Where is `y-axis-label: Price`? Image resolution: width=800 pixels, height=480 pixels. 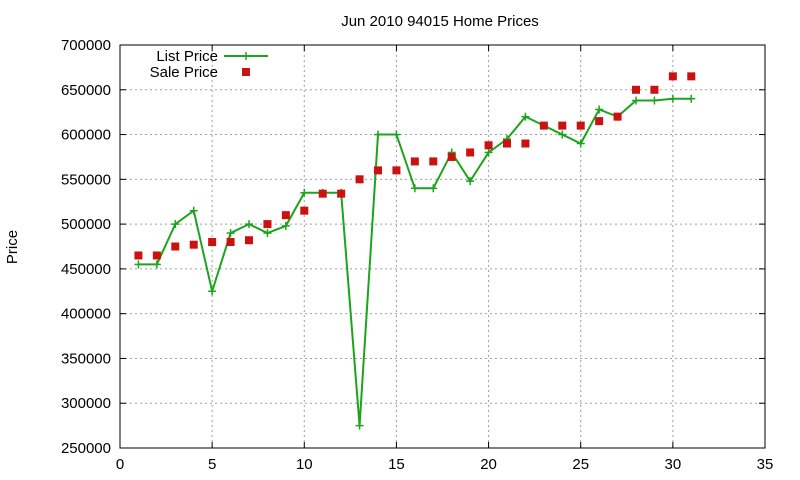
y-axis-label: Price is located at coordinates (12, 247).